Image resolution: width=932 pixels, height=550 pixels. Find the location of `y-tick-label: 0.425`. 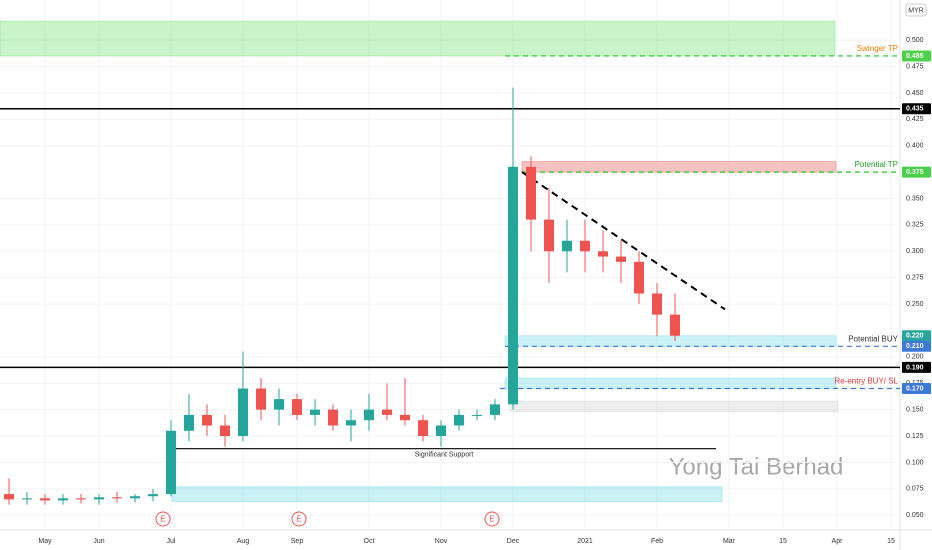

y-tick-label: 0.425 is located at coordinates (915, 119).